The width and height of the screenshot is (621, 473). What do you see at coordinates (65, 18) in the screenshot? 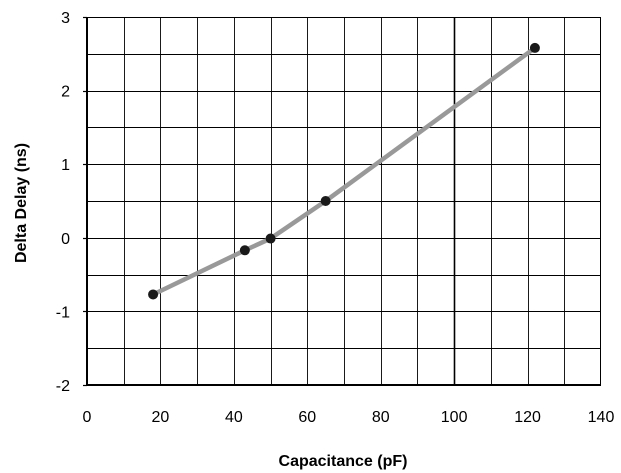
I see `y-tick-label: 3` at bounding box center [65, 18].